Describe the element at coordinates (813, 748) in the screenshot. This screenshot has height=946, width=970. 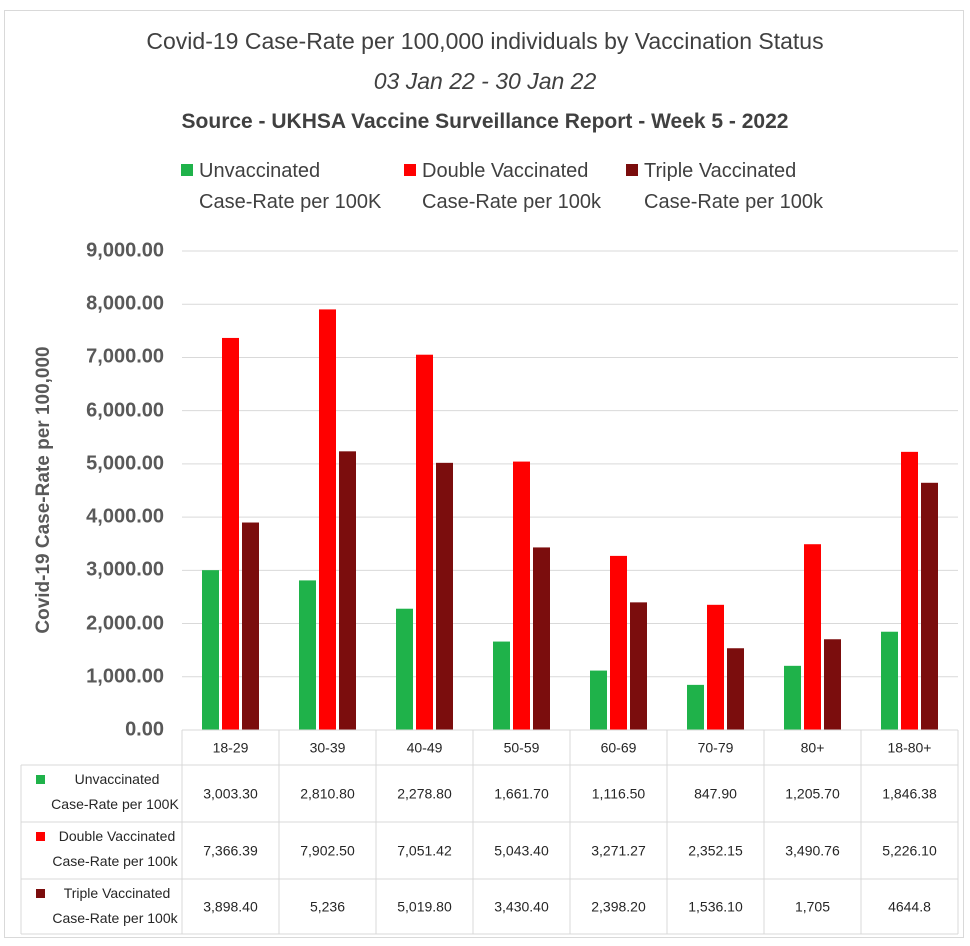
I see `category-label: 80+` at that location.